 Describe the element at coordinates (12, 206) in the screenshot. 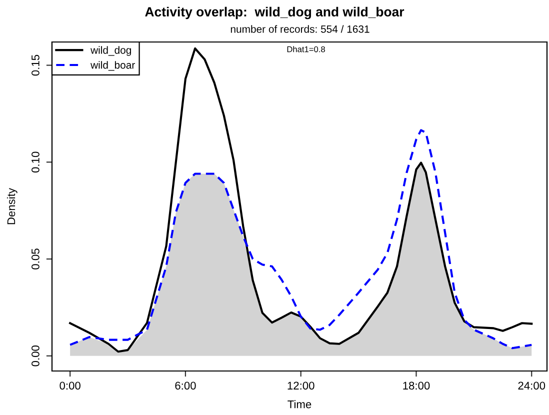

I see `y-axis-title: Density` at that location.